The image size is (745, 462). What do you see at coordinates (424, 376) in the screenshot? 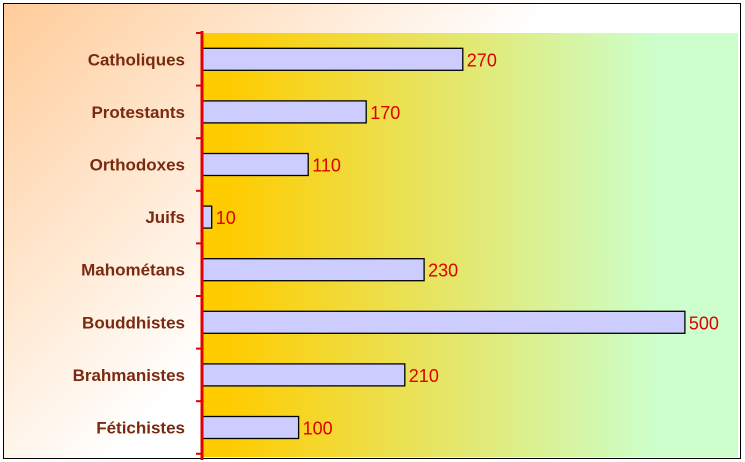
I see `value-label-6: 210` at bounding box center [424, 376].